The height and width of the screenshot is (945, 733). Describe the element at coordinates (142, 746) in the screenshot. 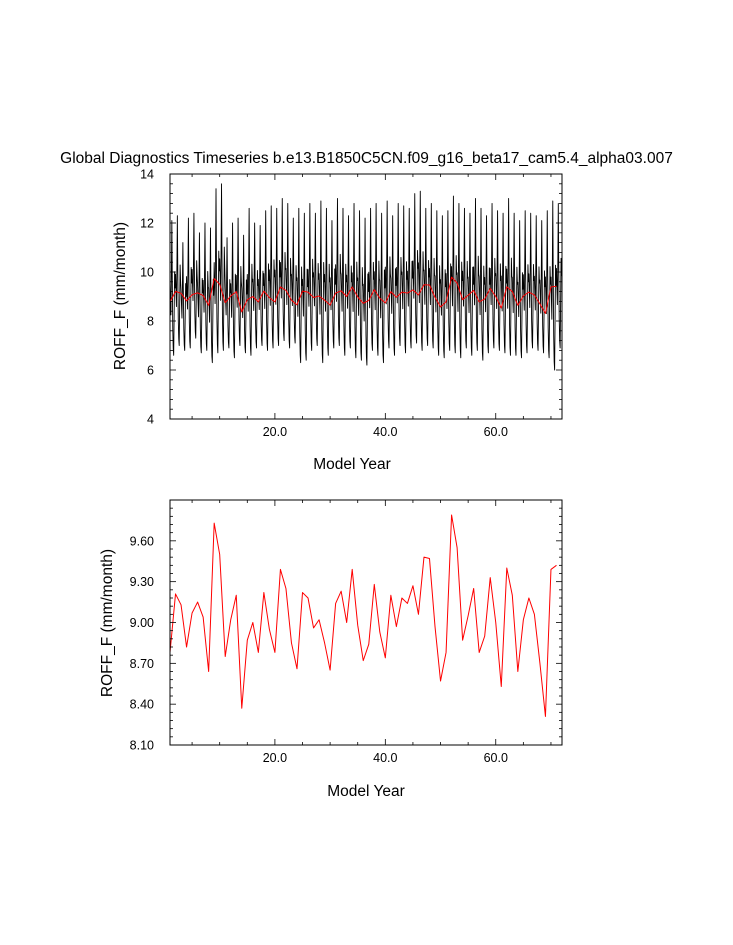

I see `y-tick-label: 8.10` at that location.